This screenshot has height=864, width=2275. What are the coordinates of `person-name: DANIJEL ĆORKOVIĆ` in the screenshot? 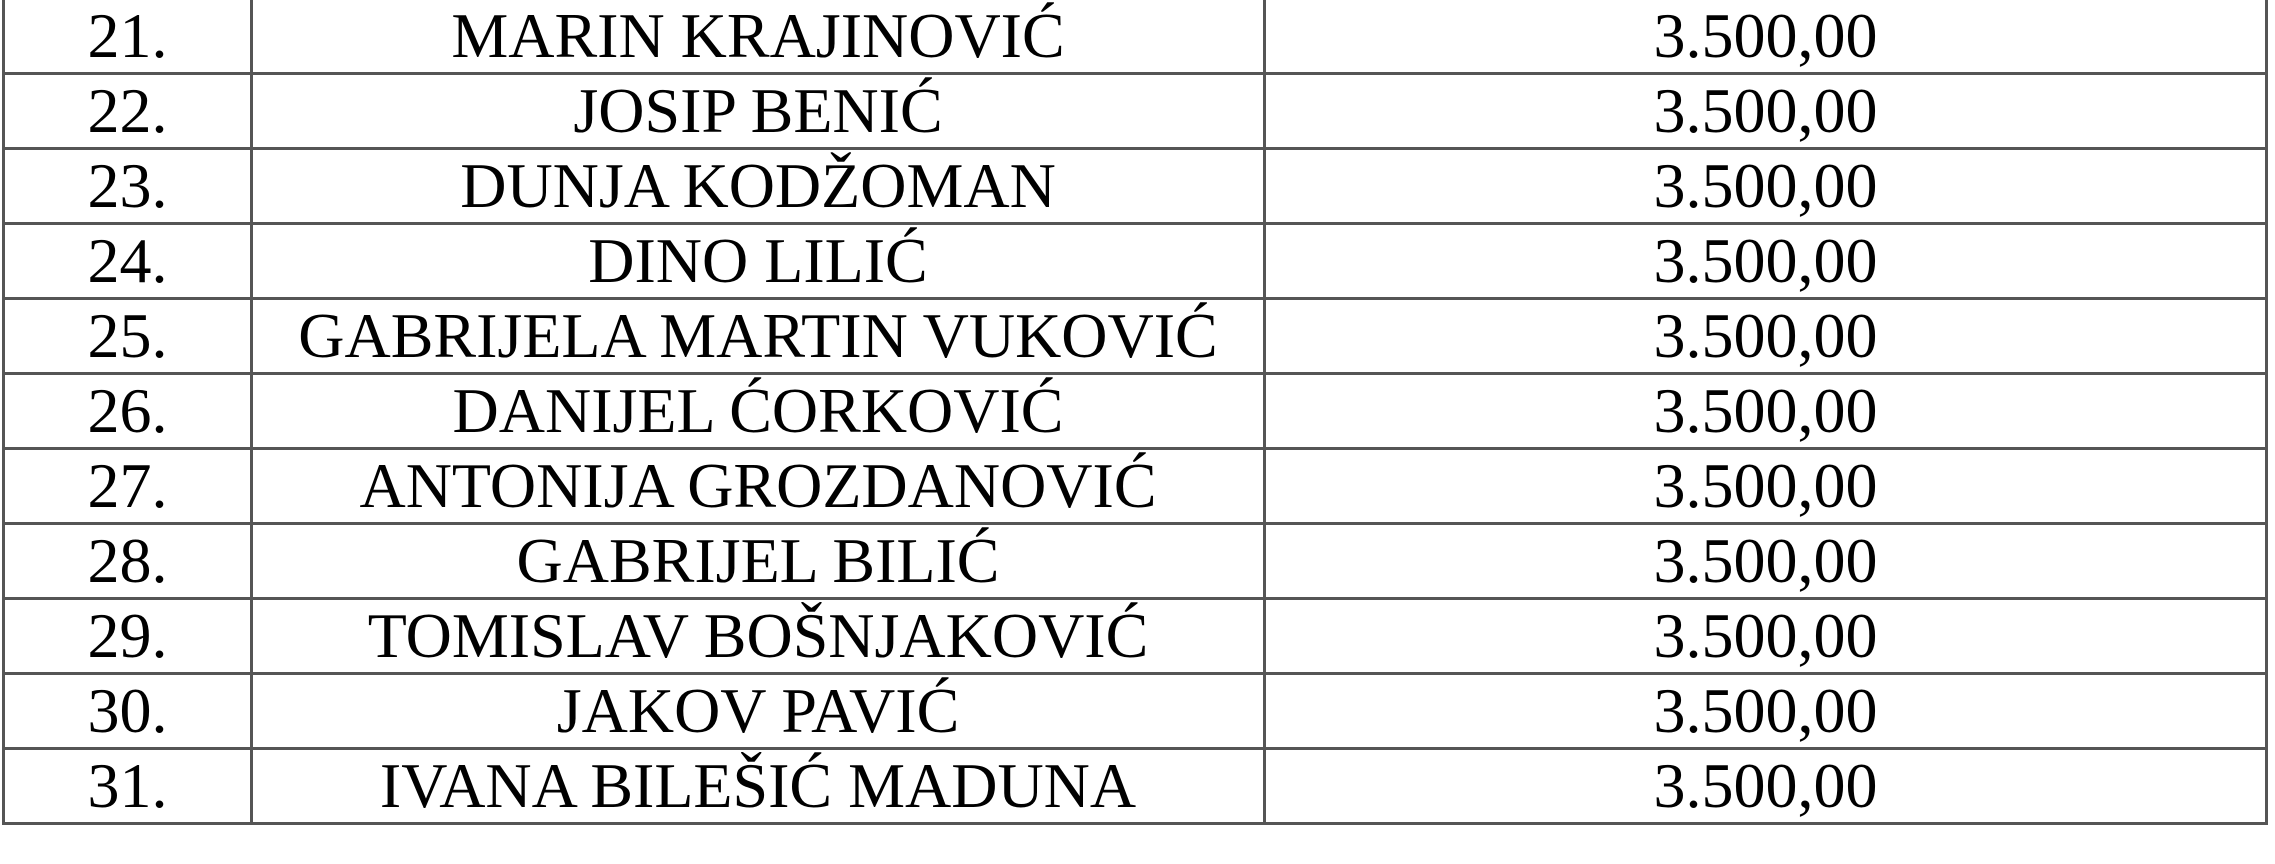 It's located at (758, 411).